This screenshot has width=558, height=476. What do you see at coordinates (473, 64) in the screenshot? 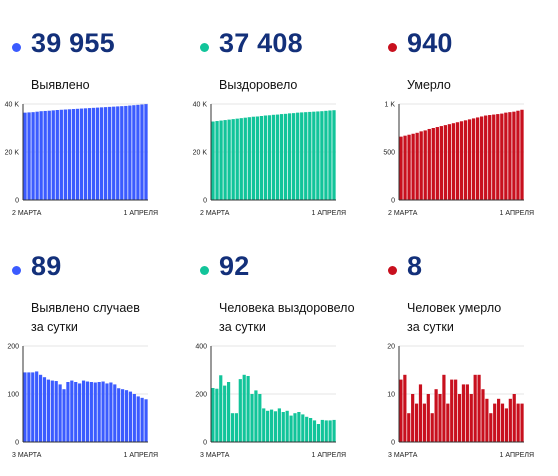
I see `stat-block: 940 Умерло` at bounding box center [473, 64].